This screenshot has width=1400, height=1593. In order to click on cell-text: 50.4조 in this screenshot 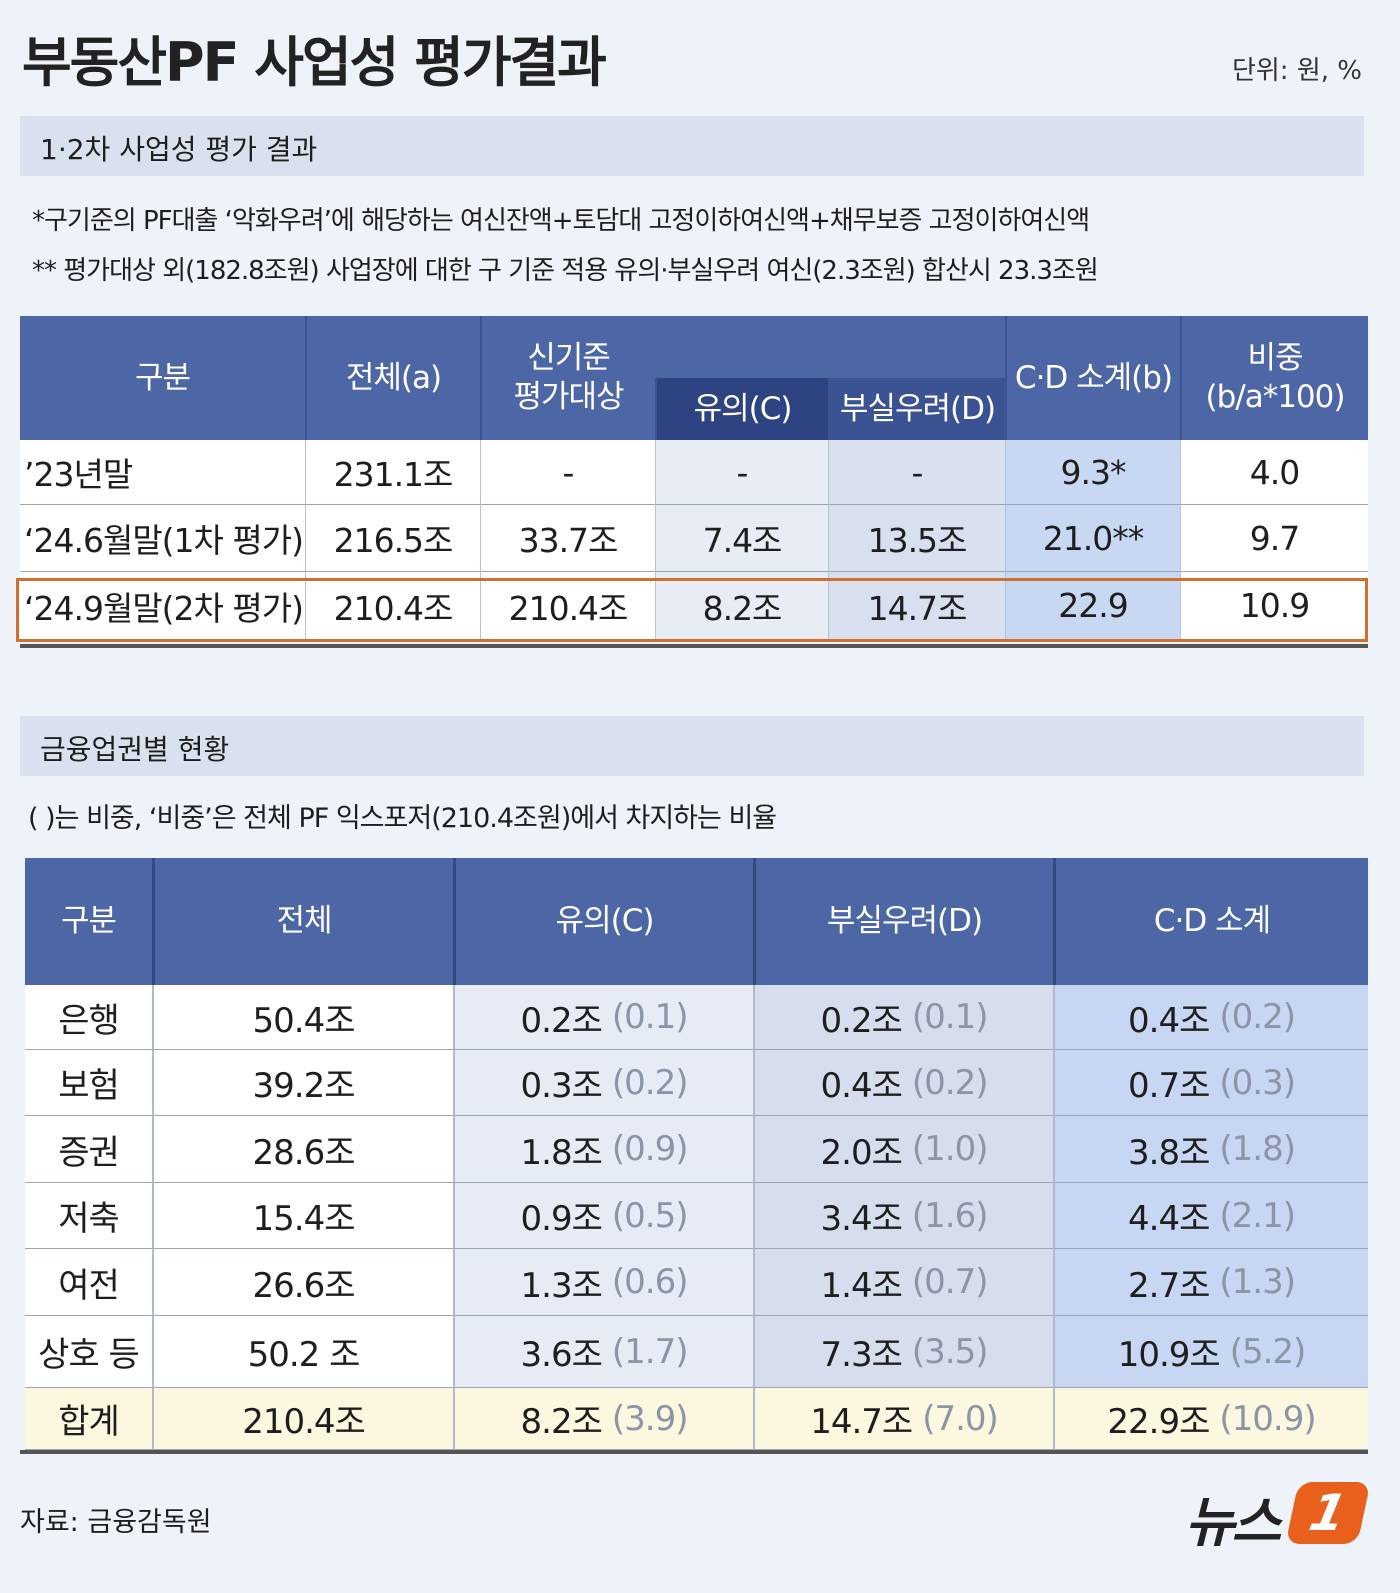, I will do `click(304, 1020)`.